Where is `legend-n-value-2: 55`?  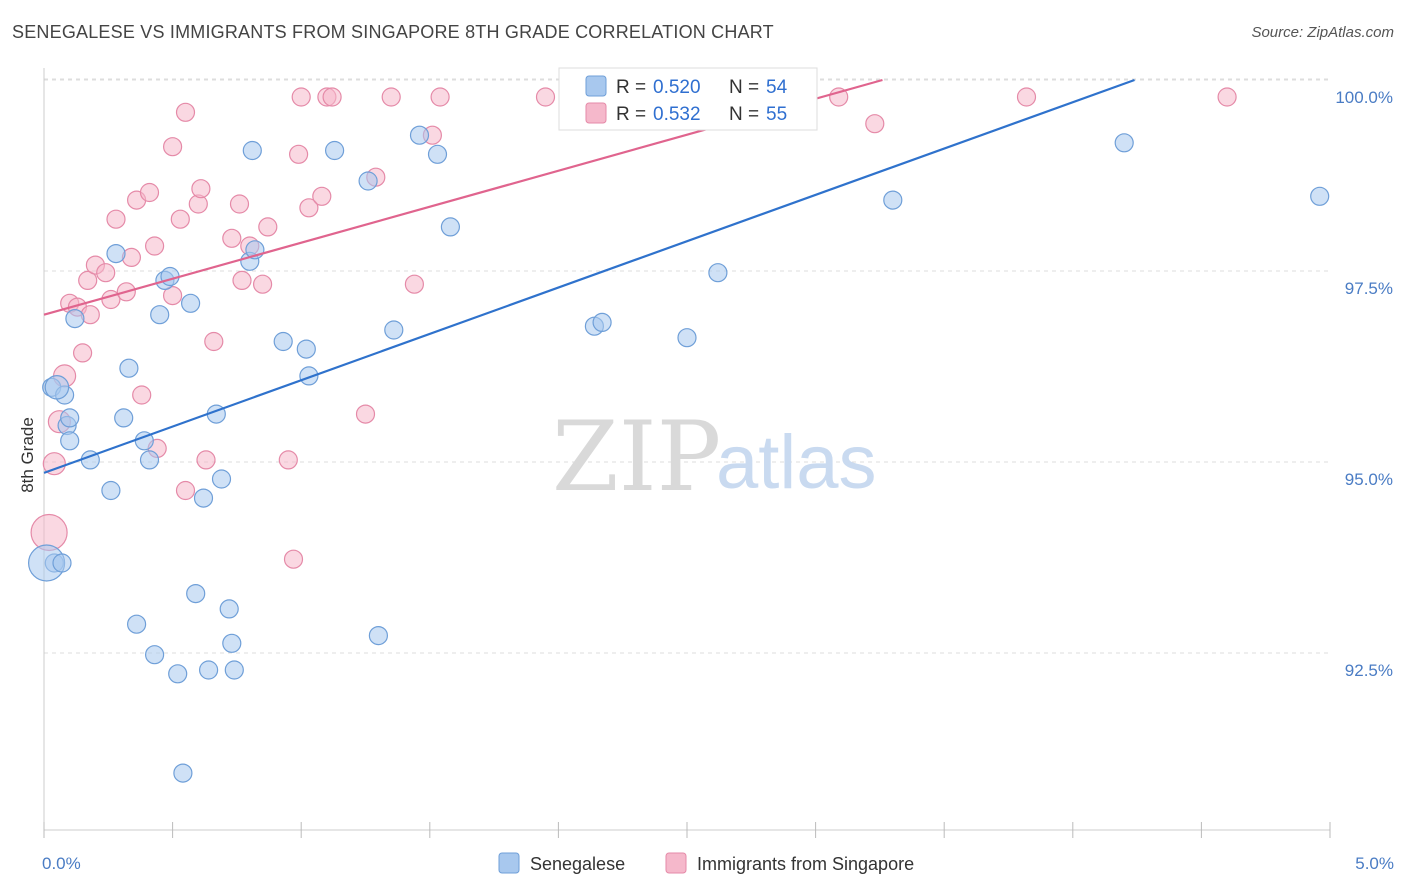 legend-n-value-2: 55 is located at coordinates (776, 114).